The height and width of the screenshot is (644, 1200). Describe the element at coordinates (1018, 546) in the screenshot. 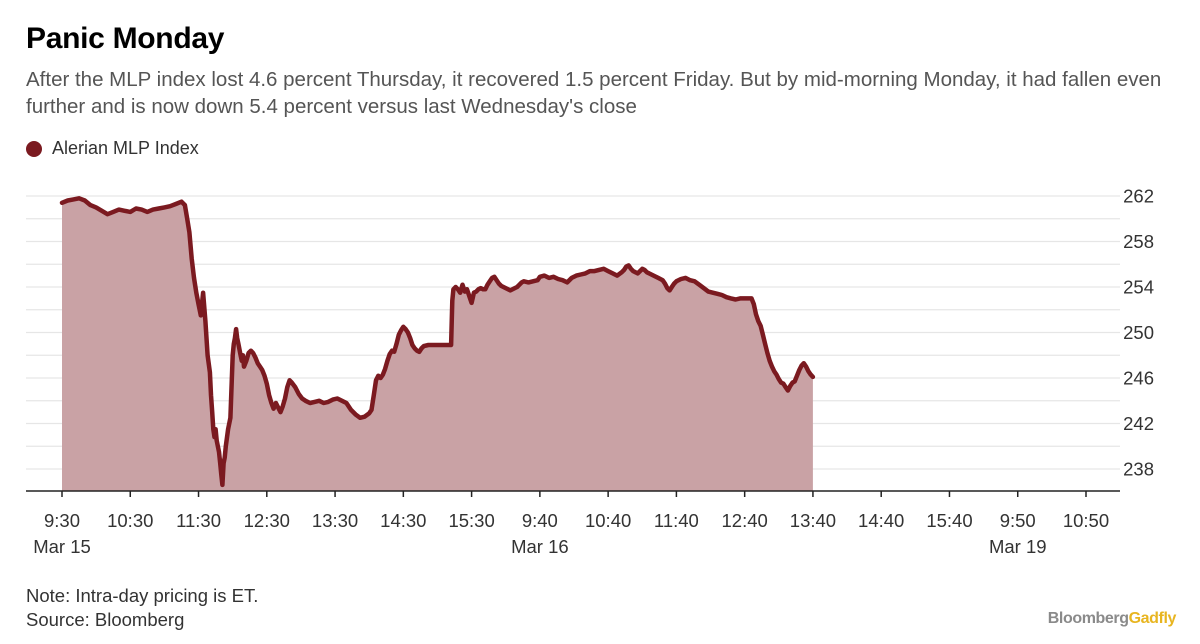

I see `x-date-label: Mar 19` at that location.